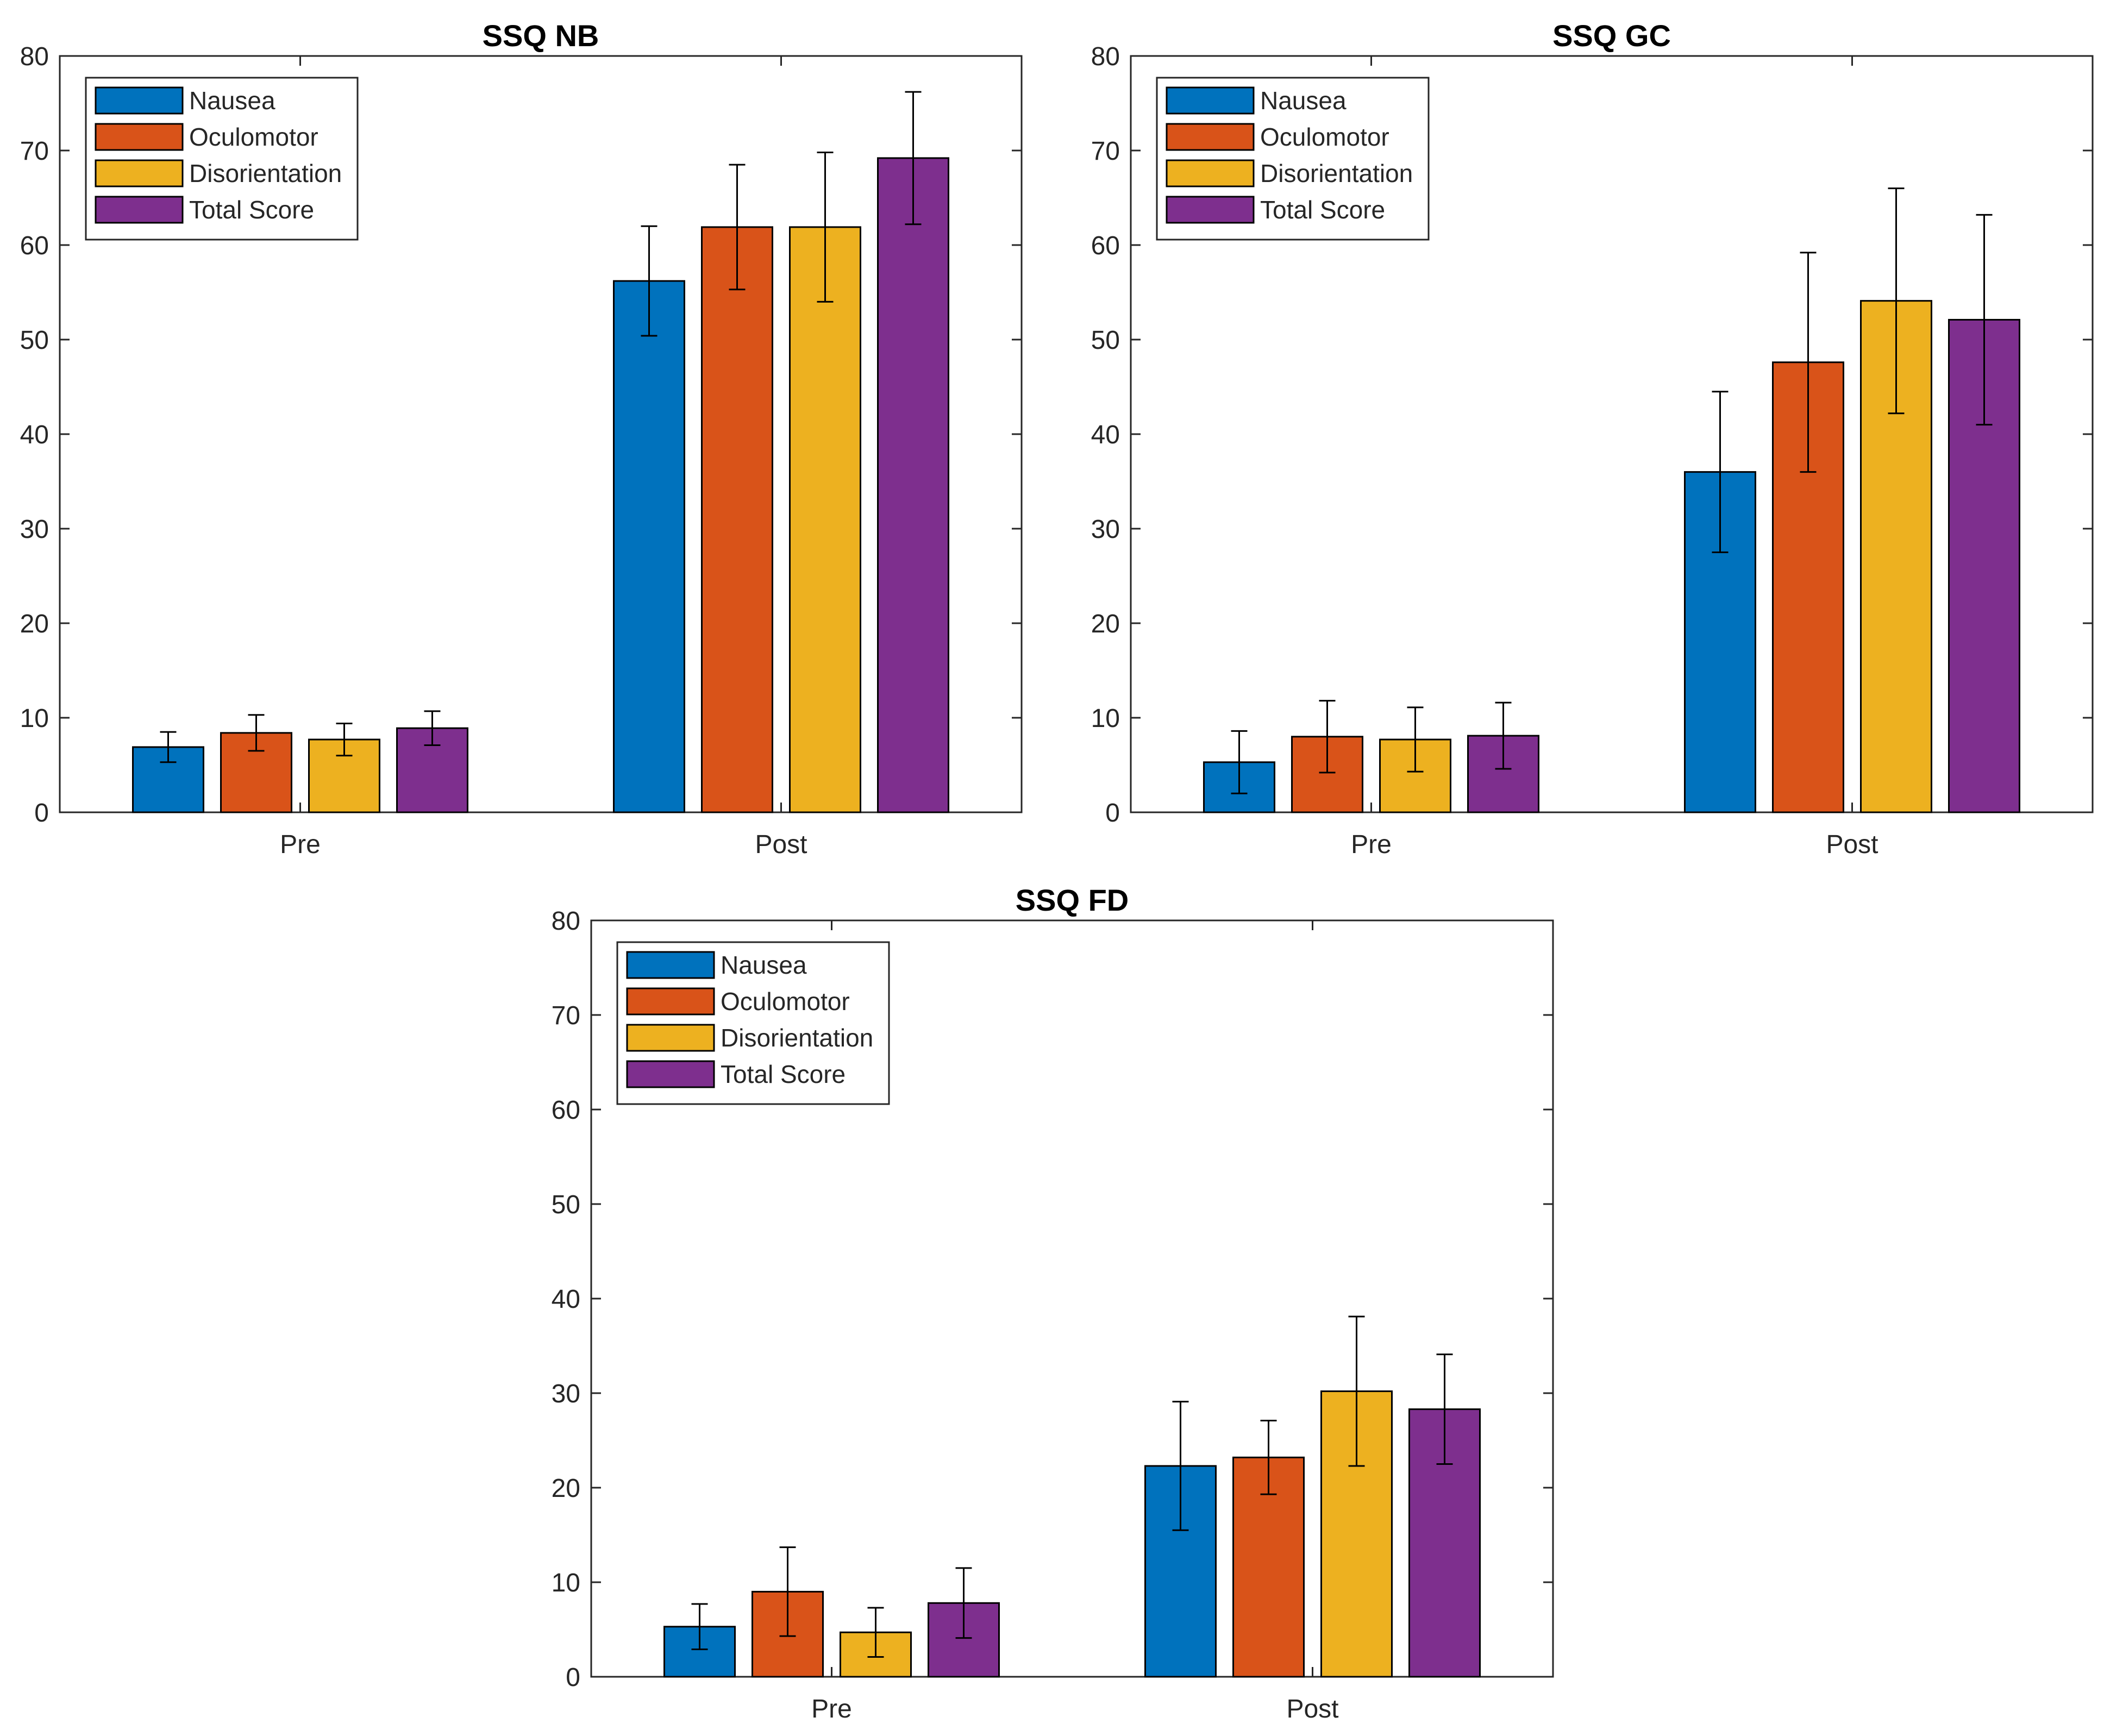 The image size is (2104, 1736). I want to click on bar-post-total-score, so click(913, 485).